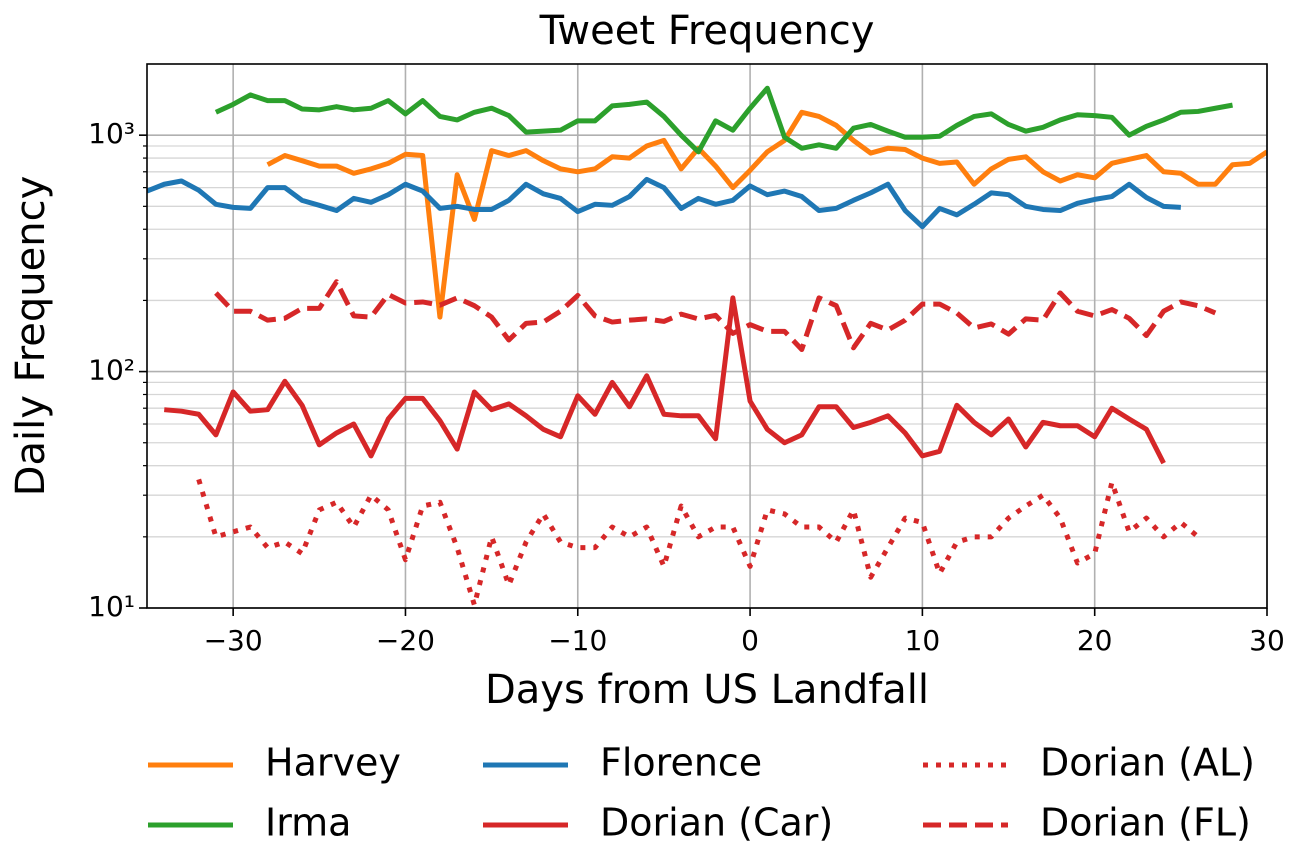 This screenshot has height=847, width=1304. Describe the element at coordinates (111, 370) in the screenshot. I see `y-tick-label: 10²` at that location.